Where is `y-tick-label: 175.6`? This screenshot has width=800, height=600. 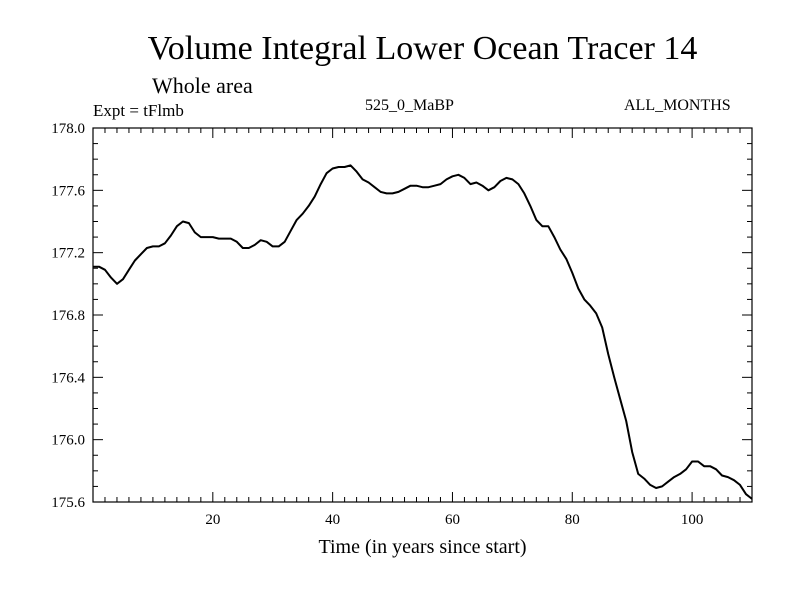
y-tick-label: 175.6 is located at coordinates (68, 503).